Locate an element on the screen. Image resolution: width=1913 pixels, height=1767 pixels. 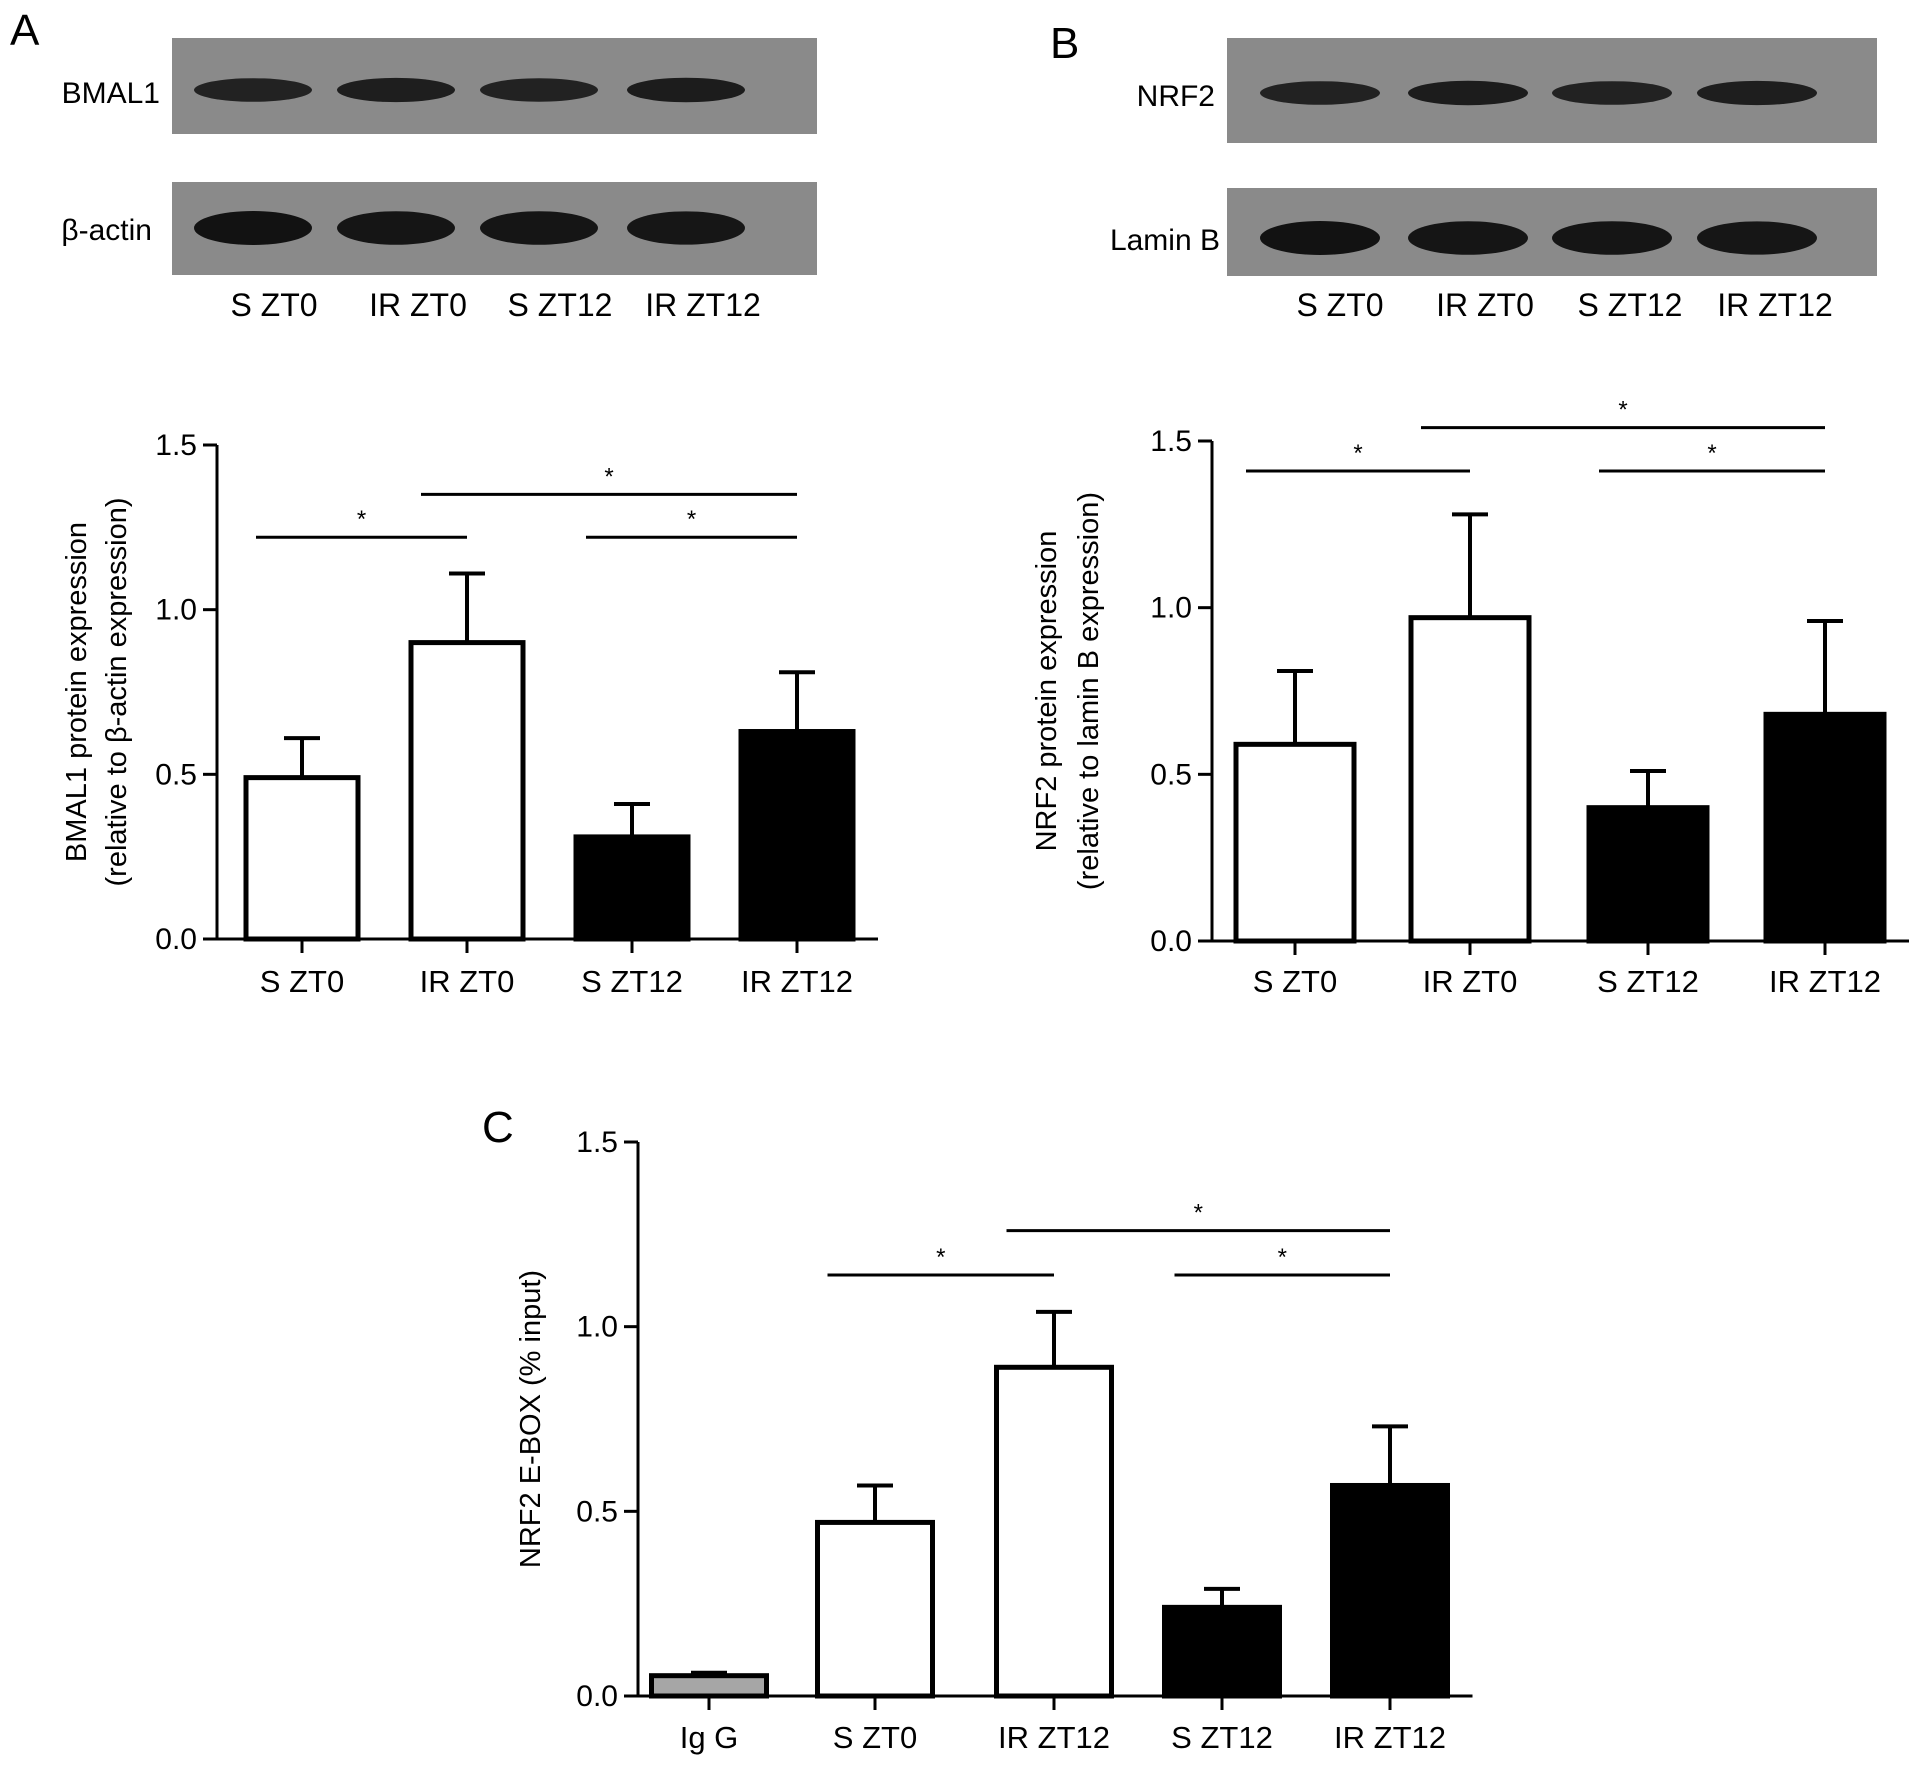
x-tick-label: Ig G is located at coordinates (709, 1737).